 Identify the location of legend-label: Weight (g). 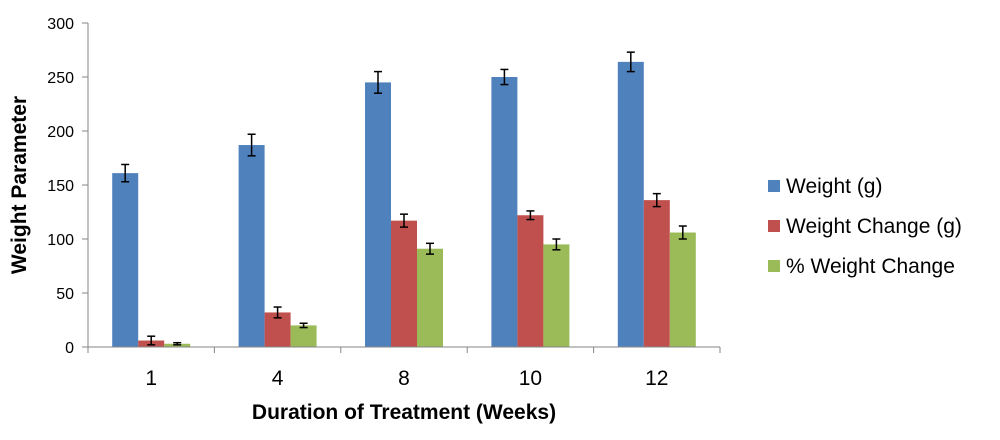
(834, 186).